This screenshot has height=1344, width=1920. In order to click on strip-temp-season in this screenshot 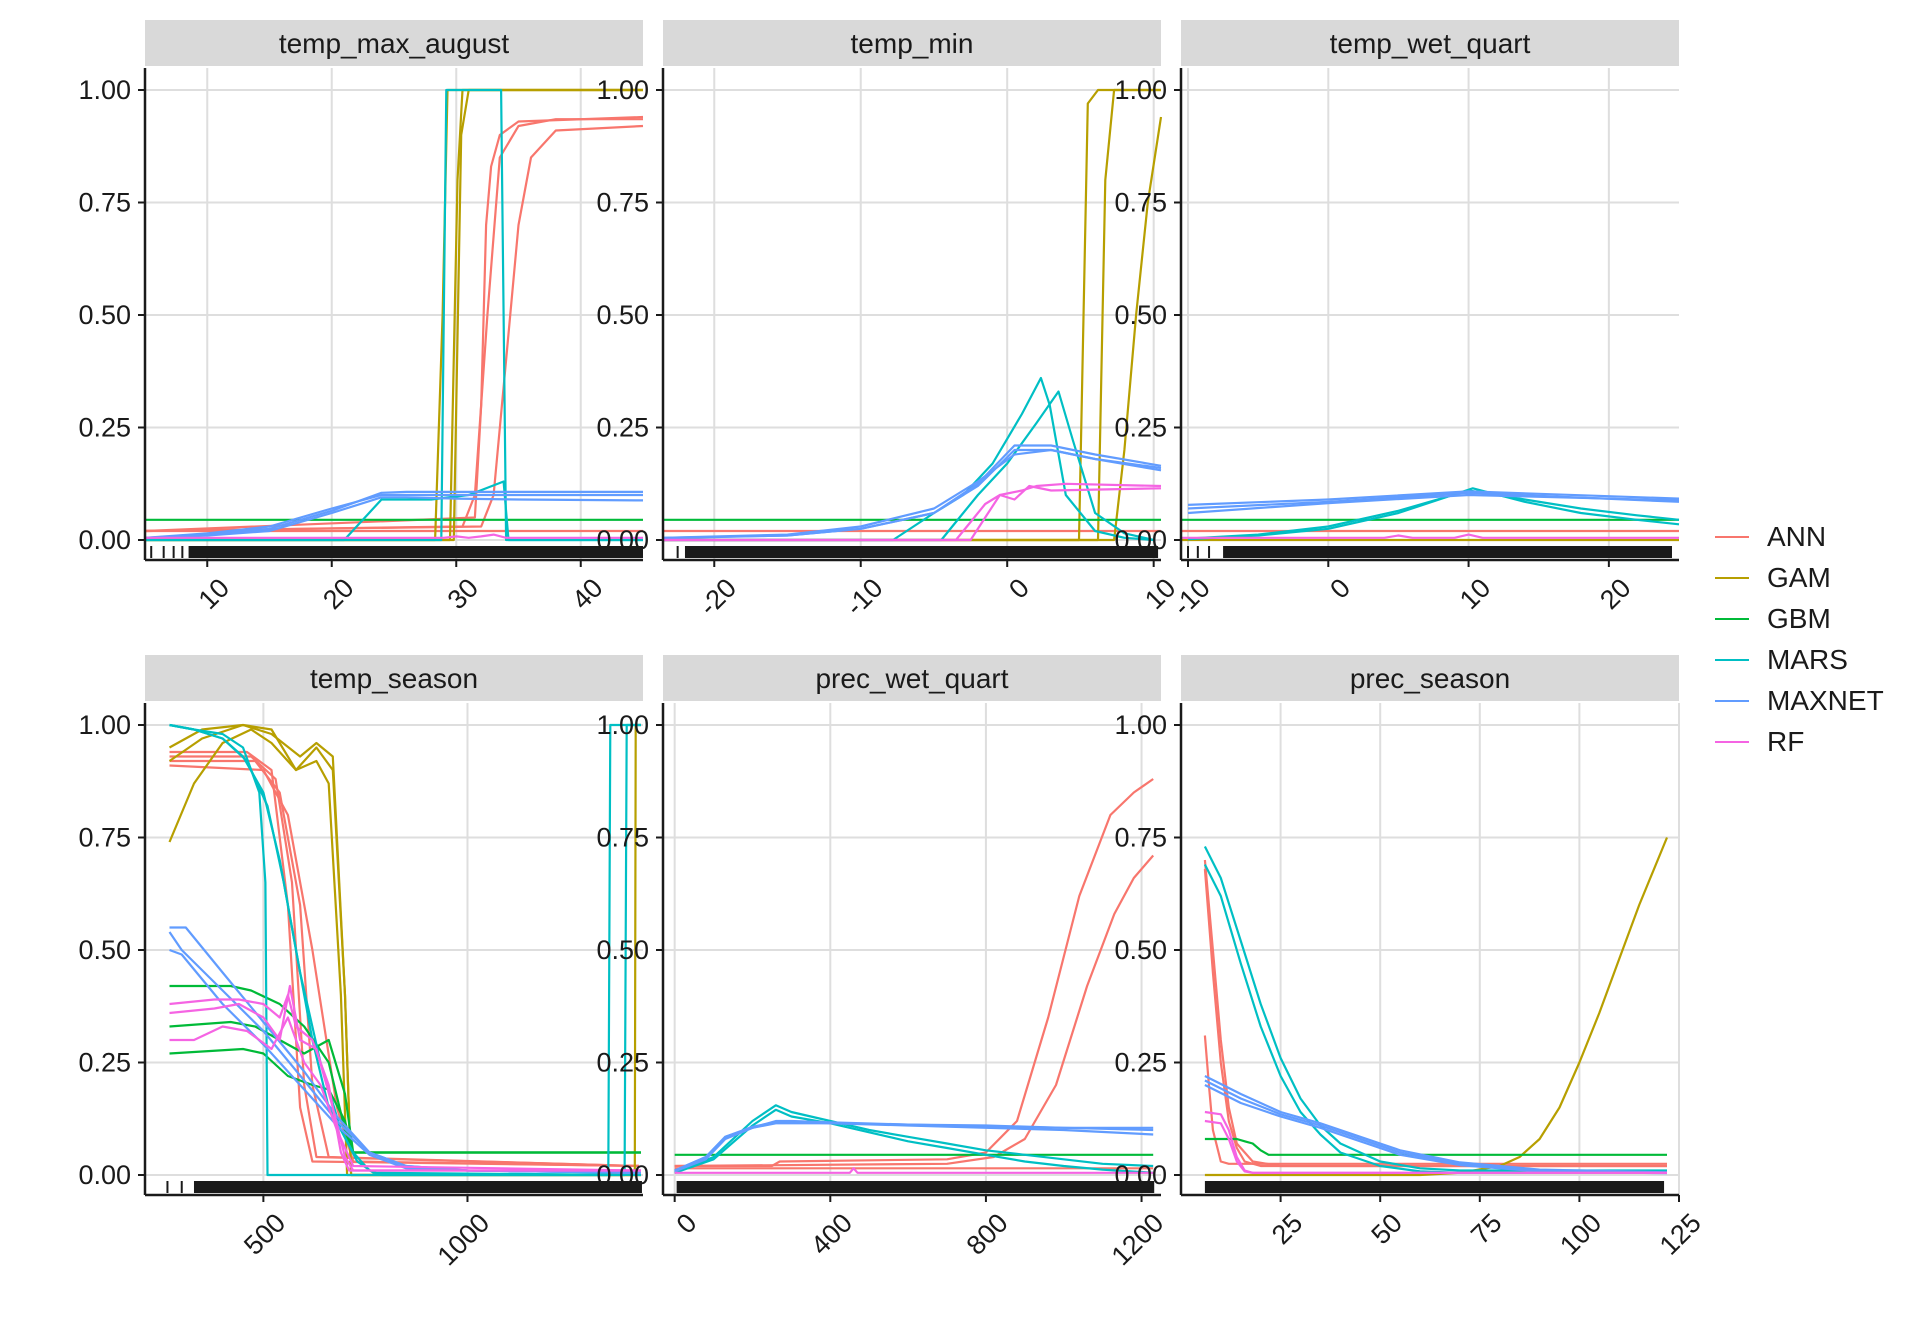, I will do `click(394, 678)`.